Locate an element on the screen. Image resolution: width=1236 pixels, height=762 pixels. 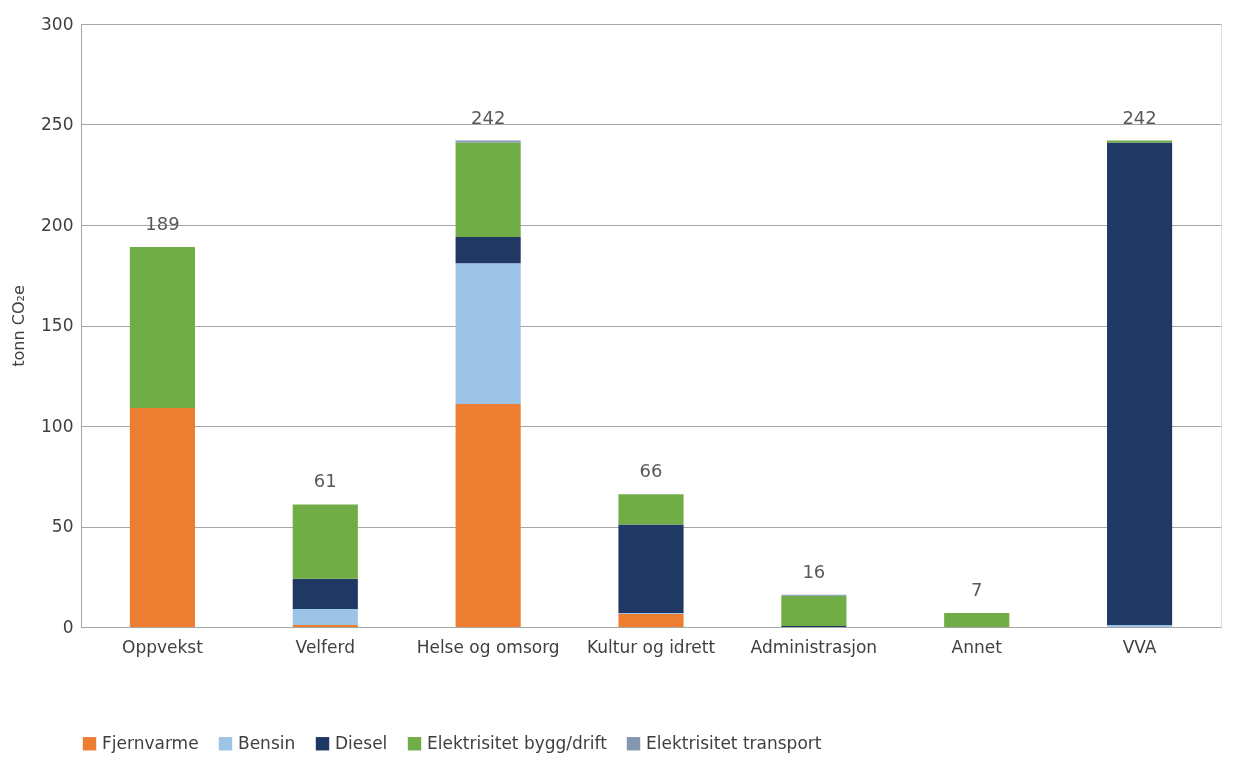
y-tick-label: 250 is located at coordinates (57, 124).